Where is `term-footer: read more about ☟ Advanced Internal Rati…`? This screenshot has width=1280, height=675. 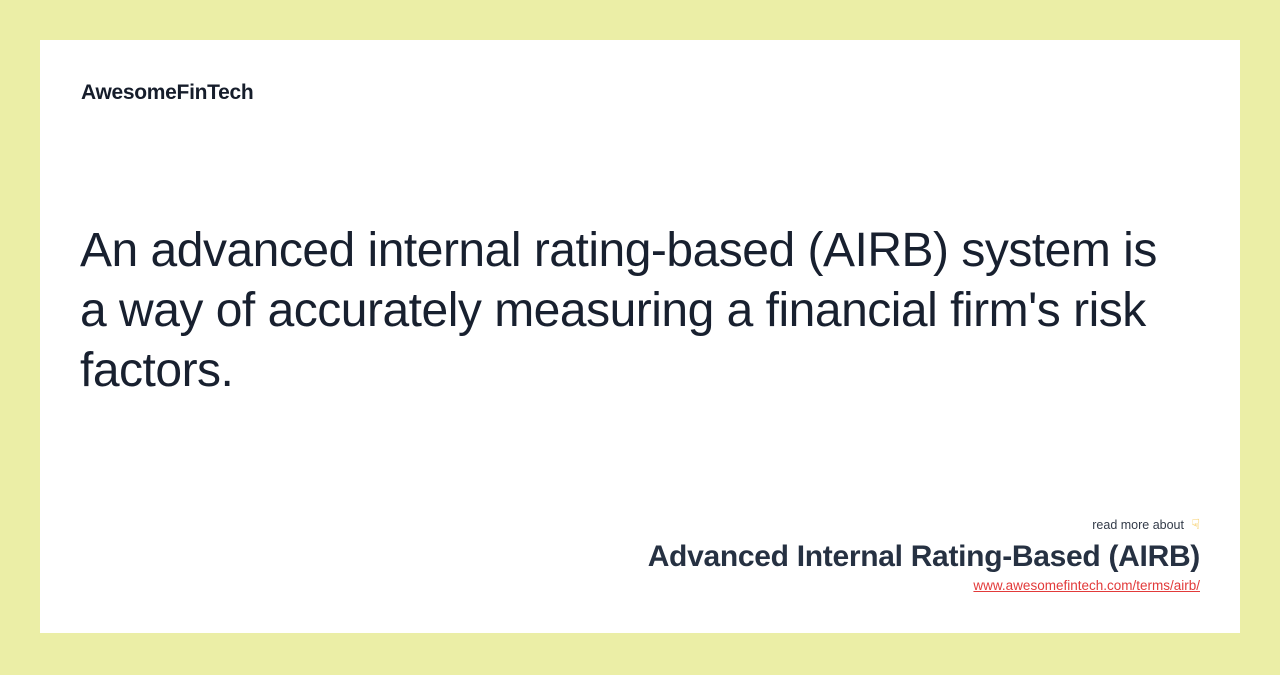 term-footer: read more about ☟ Advanced Internal Rati… is located at coordinates (924, 555).